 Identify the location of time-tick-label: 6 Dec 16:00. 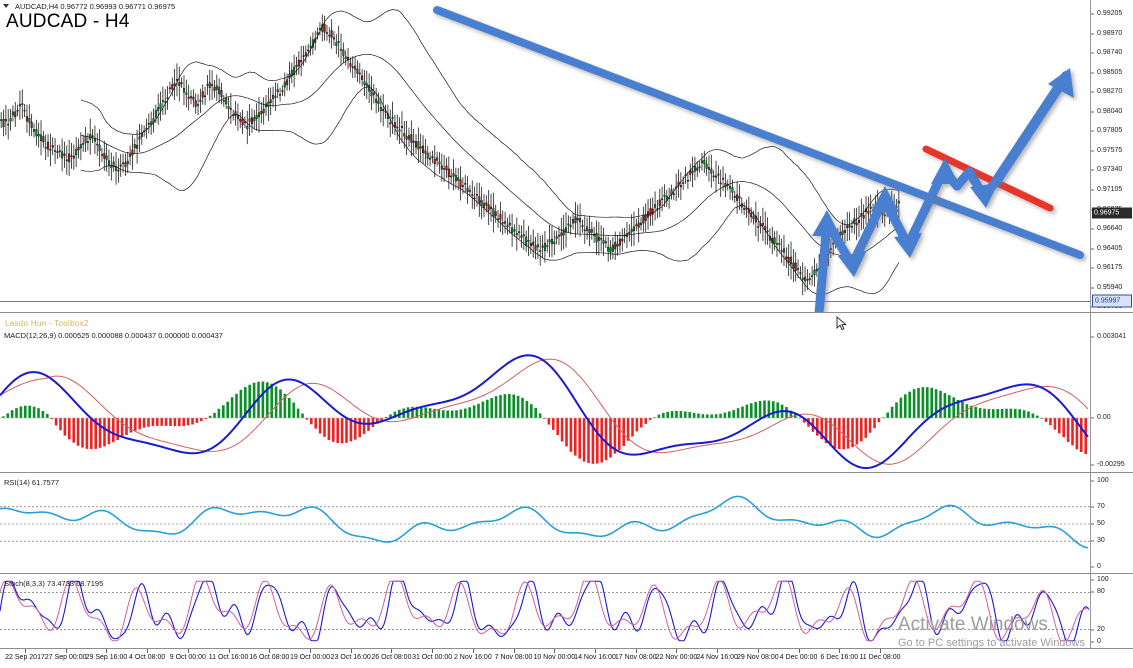
(839, 657).